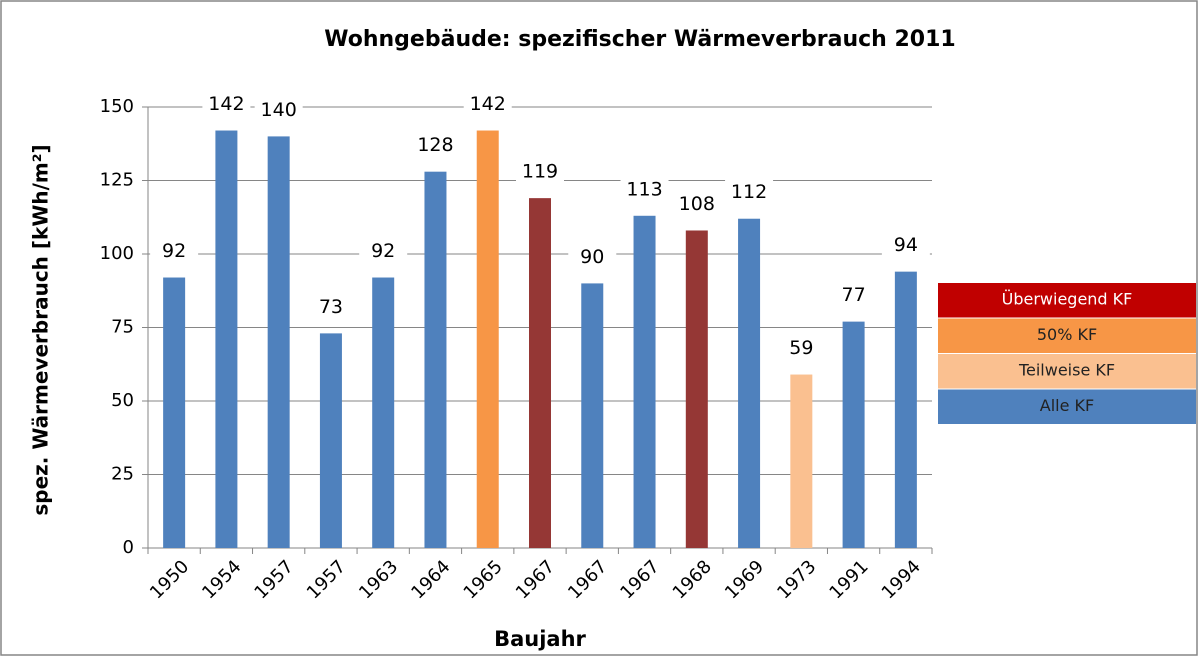 The image size is (1199, 657). I want to click on legend-label: Teilweise KF, so click(1066, 370).